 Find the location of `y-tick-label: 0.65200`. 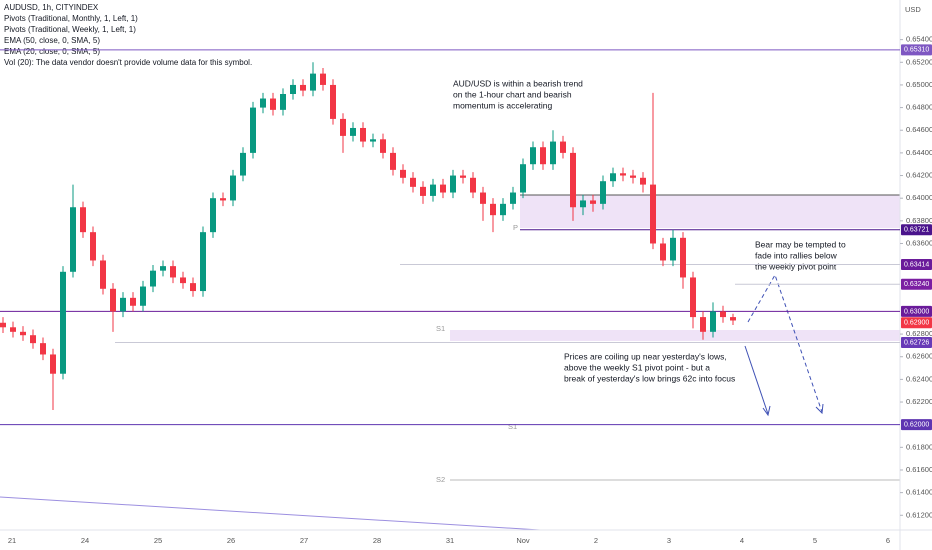

y-tick-label: 0.65200 is located at coordinates (919, 61).